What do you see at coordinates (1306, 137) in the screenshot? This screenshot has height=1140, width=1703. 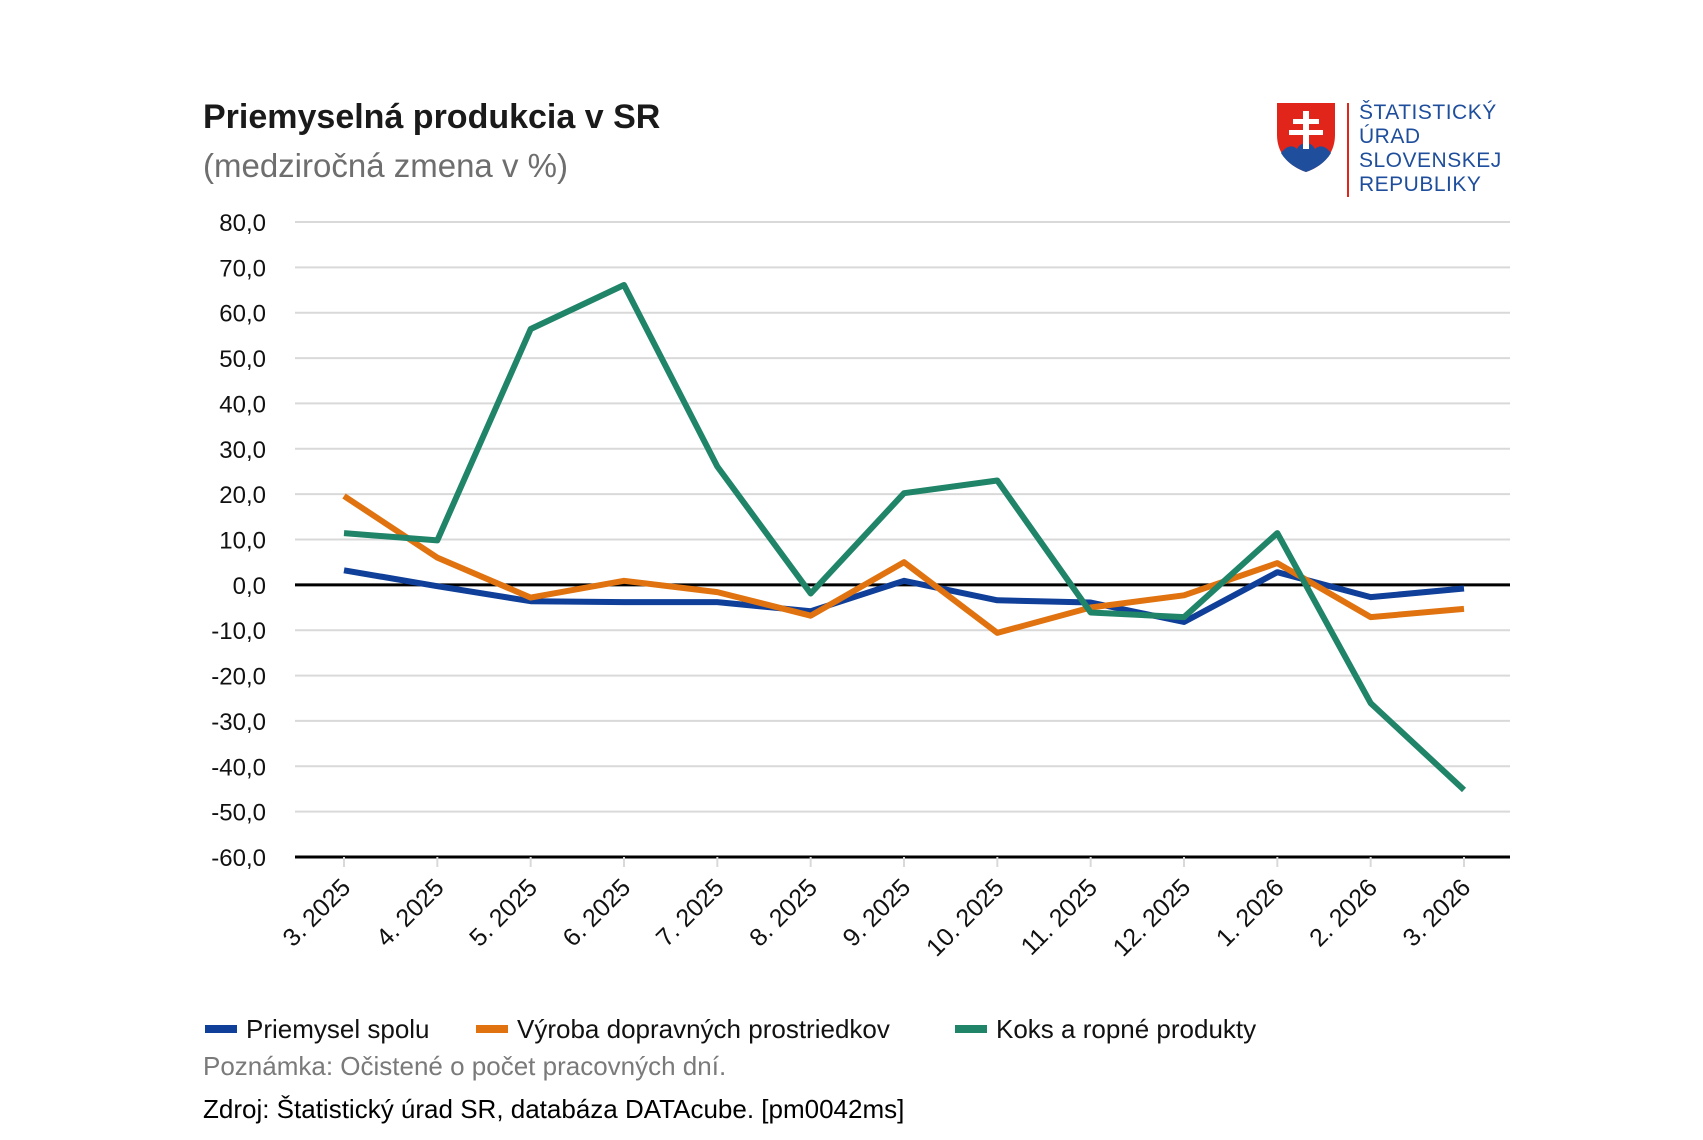 I see `coat-of-arms-icon` at bounding box center [1306, 137].